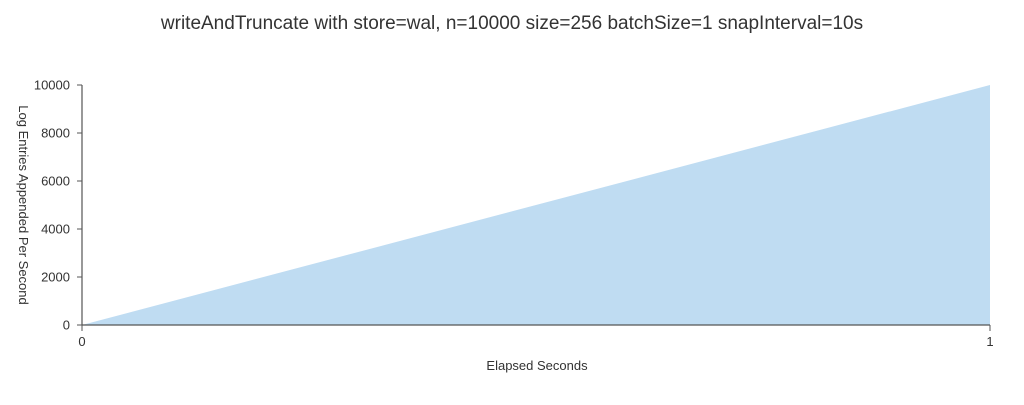 The image size is (1024, 405). Describe the element at coordinates (81, 341) in the screenshot. I see `x-tick-label: 0` at that location.